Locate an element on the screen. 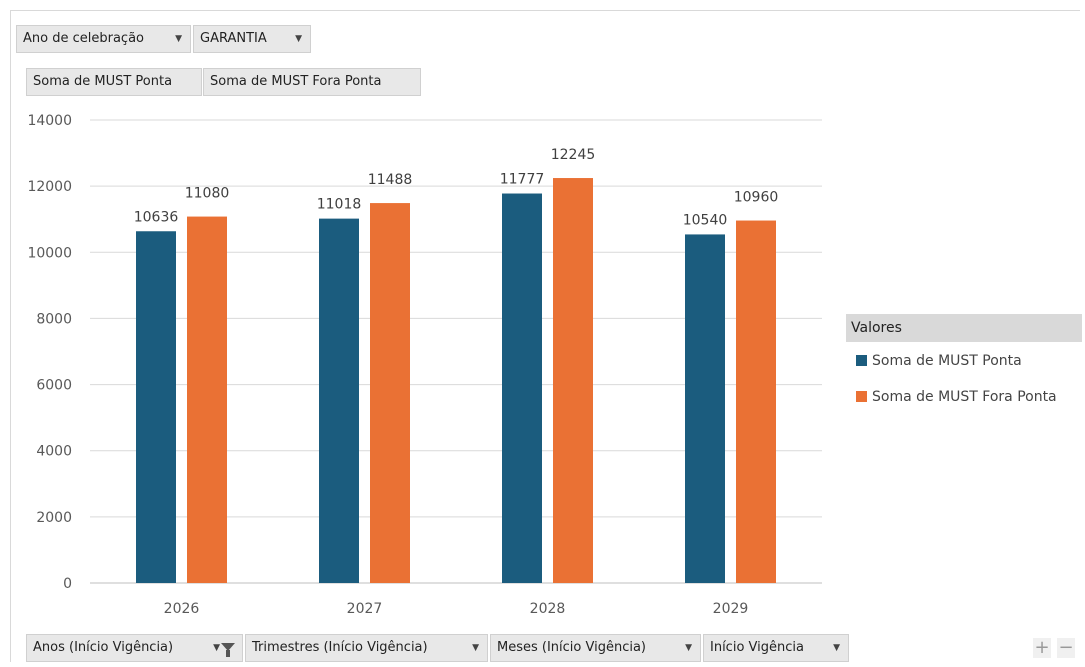 Image resolution: width=1085 pixels, height=667 pixels. bar-2027-must-ponta is located at coordinates (339, 400).